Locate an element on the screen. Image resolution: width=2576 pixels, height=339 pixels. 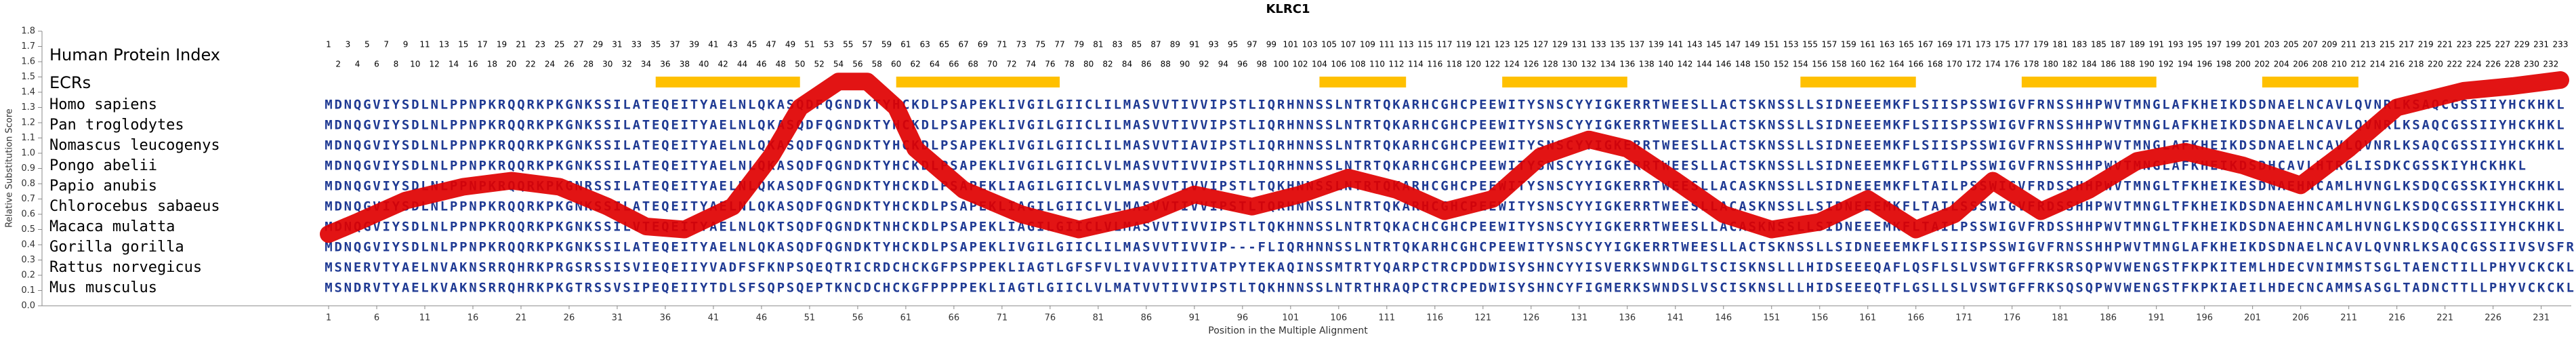
protein-index: 110 is located at coordinates (1377, 64).